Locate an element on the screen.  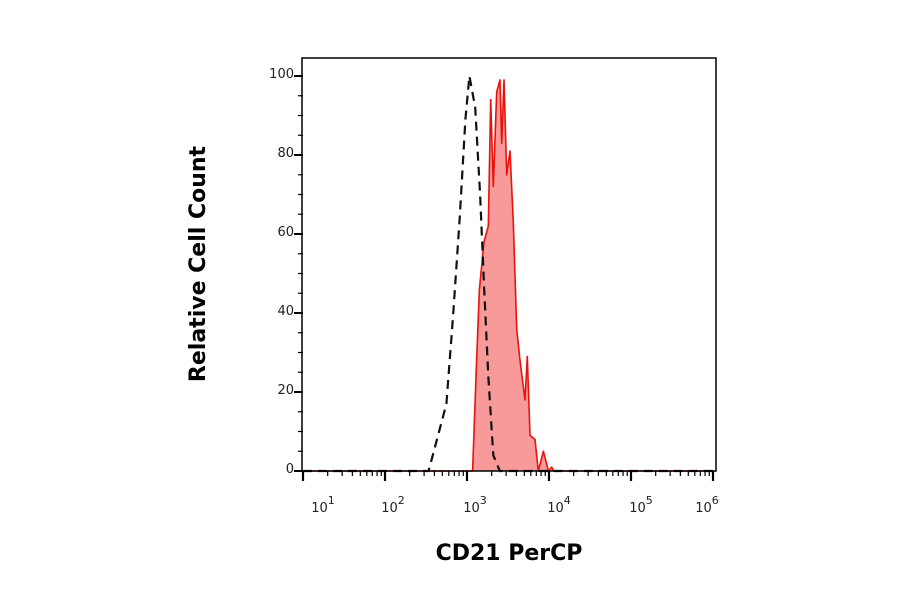
x-tick-label: 10⁵ is located at coordinates (641, 505).